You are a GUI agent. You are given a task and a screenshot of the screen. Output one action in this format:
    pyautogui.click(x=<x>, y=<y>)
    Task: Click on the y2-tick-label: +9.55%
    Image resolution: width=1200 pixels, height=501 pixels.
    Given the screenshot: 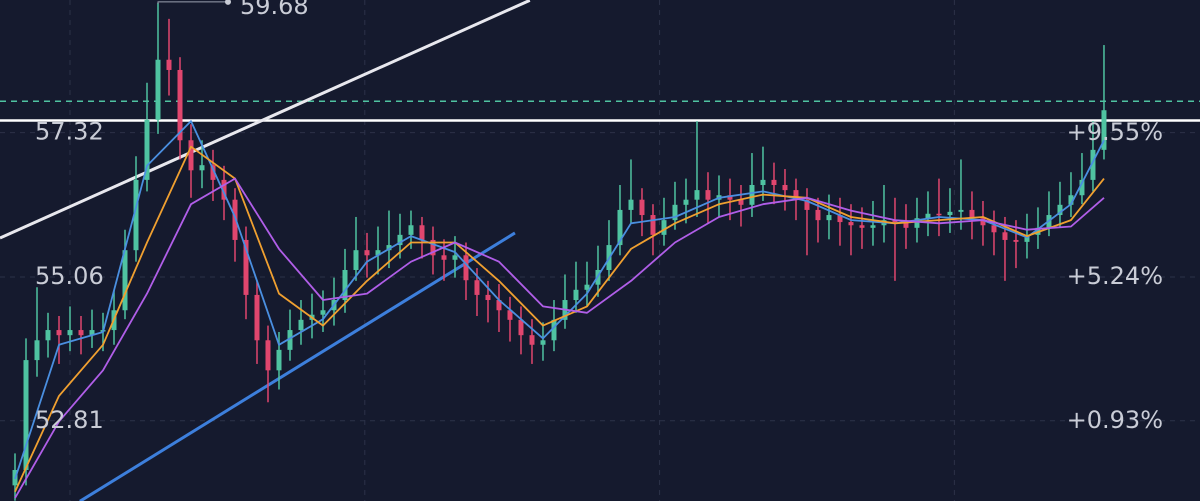 What is the action you would take?
    pyautogui.click(x=1115, y=132)
    